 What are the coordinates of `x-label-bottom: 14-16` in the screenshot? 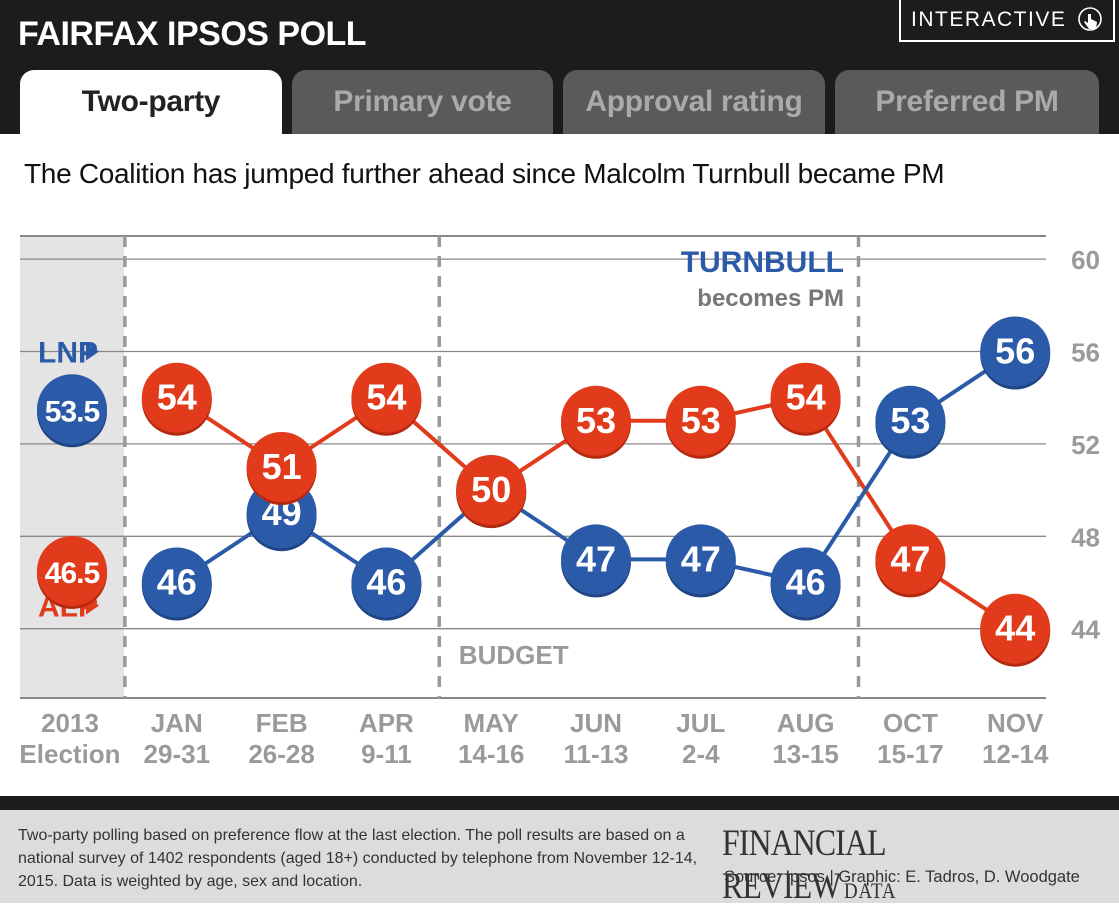 It's located at (491, 754).